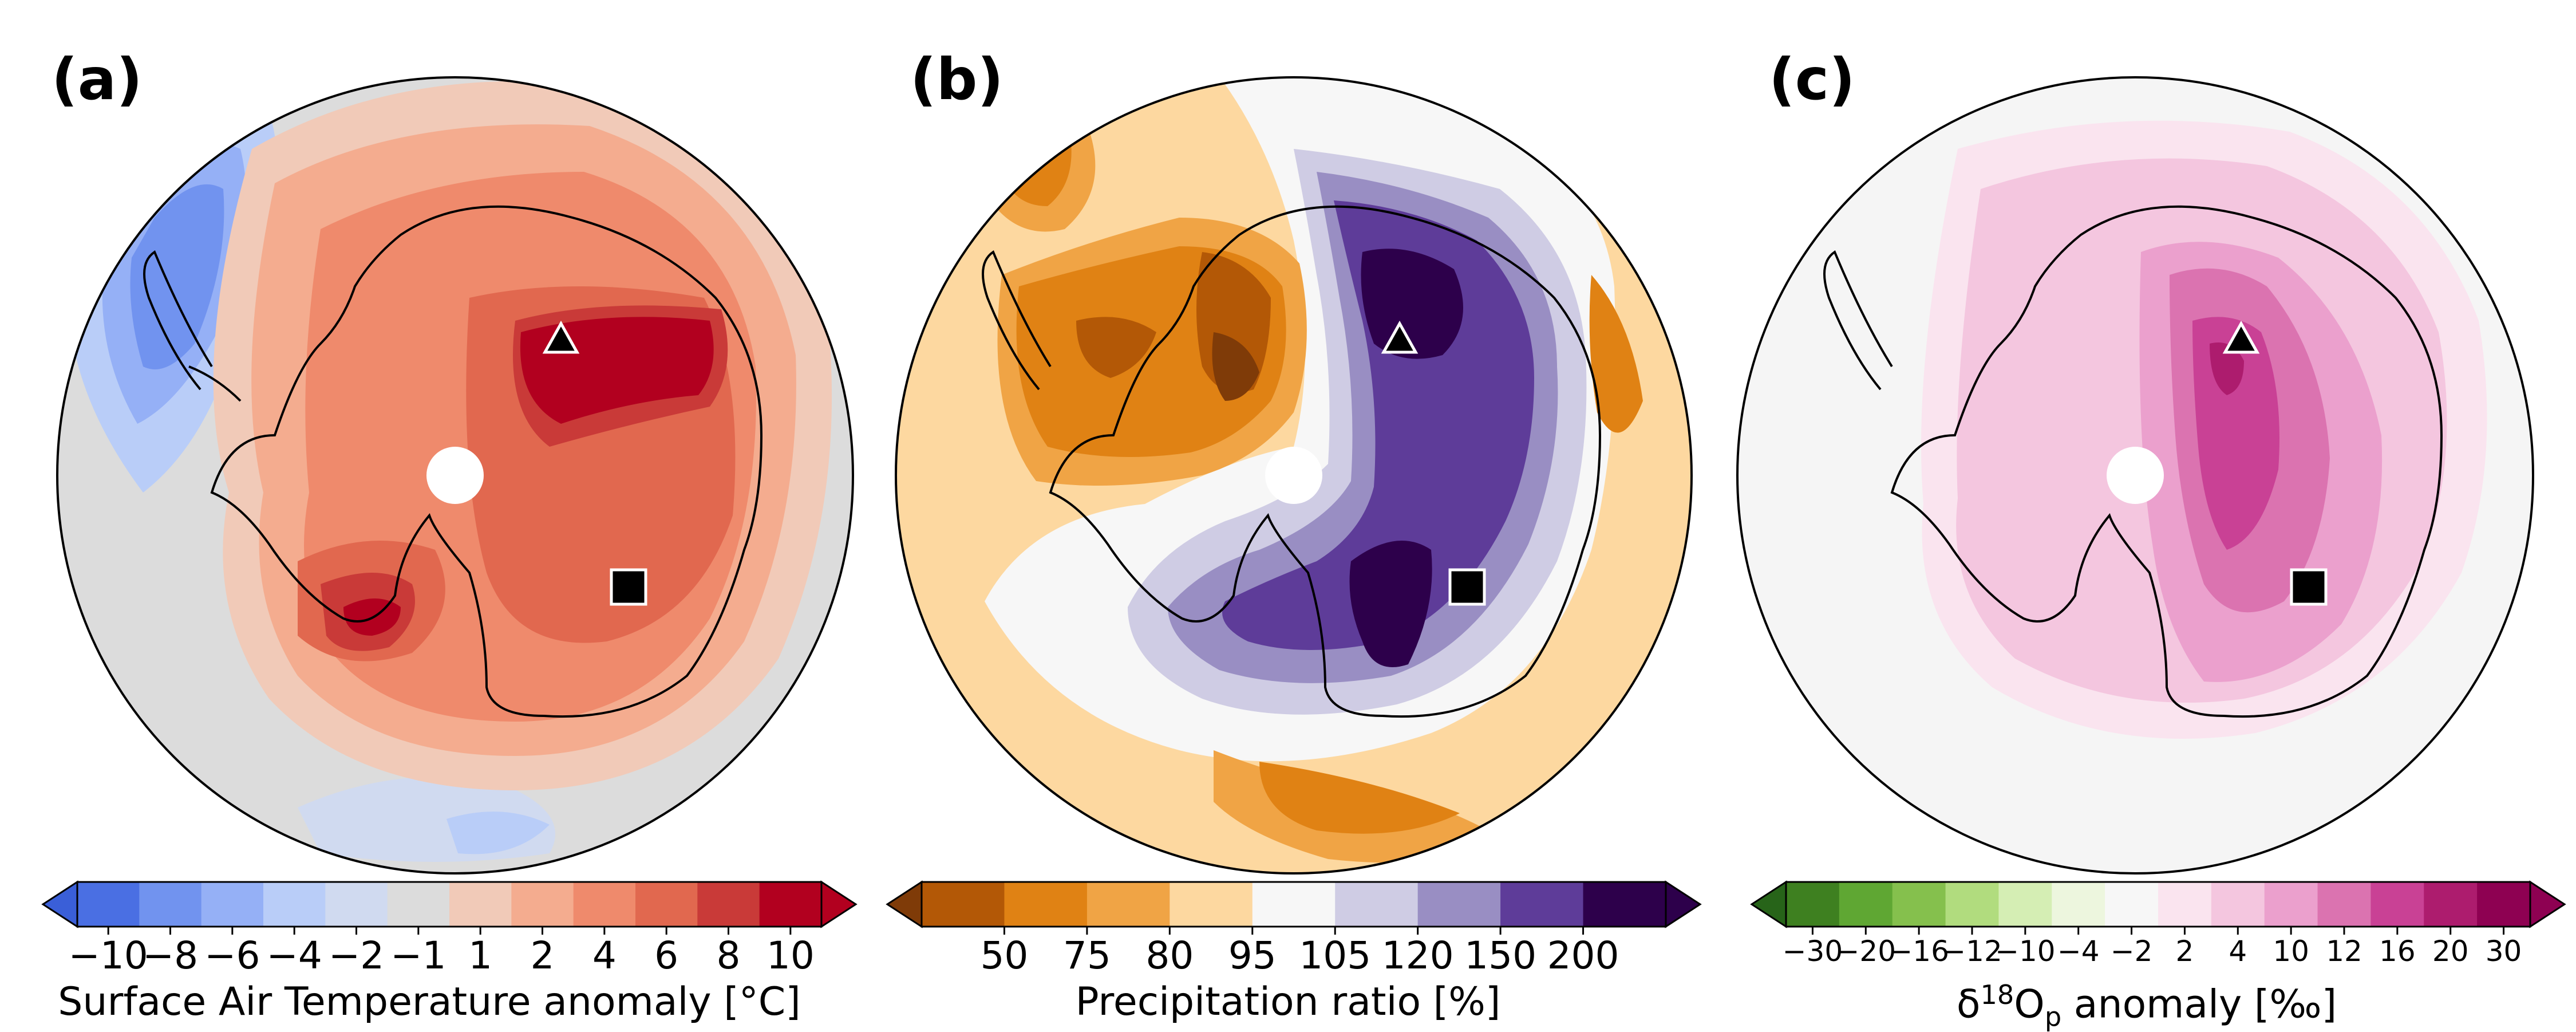 The width and height of the screenshot is (2576, 1032). What do you see at coordinates (791, 955) in the screenshot?
I see `colorbar-tick-label: 10` at bounding box center [791, 955].